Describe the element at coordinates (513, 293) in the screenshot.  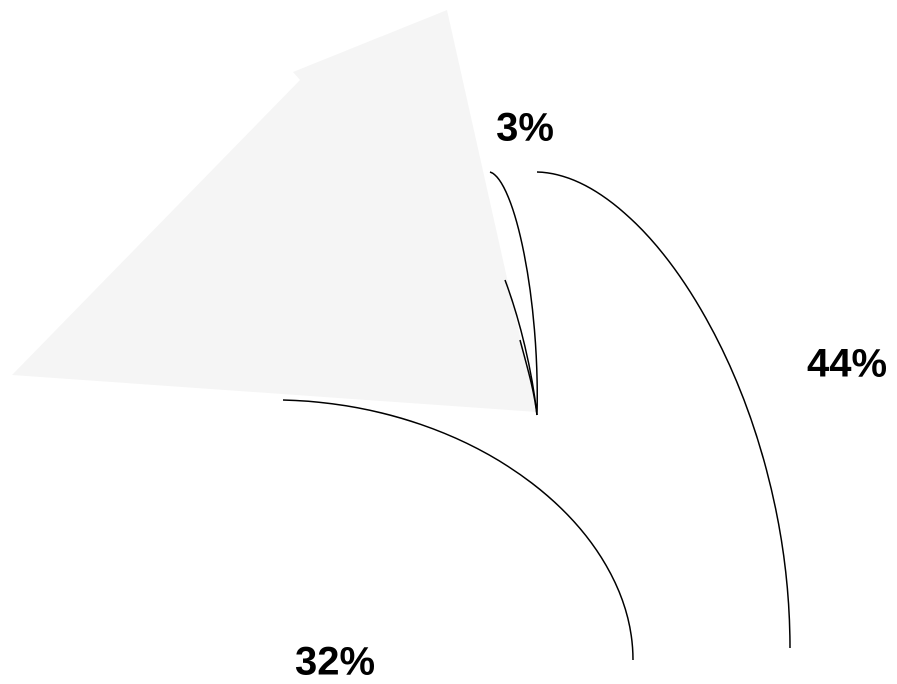
I see `slice-arc` at that location.